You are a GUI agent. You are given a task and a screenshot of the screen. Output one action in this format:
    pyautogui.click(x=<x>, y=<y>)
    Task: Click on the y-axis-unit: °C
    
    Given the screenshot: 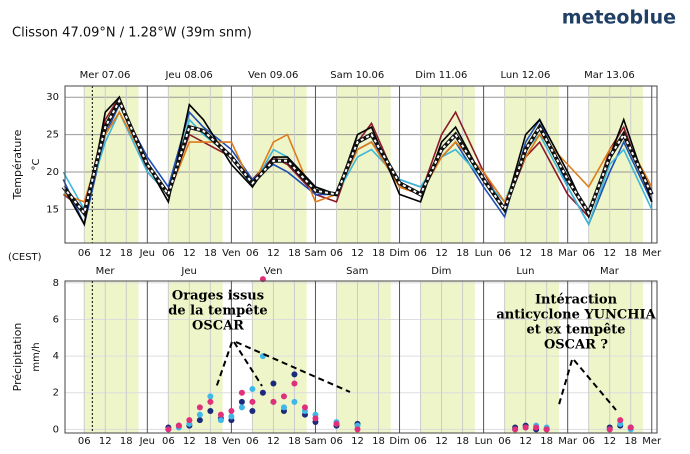 What is the action you would take?
    pyautogui.click(x=36, y=164)
    